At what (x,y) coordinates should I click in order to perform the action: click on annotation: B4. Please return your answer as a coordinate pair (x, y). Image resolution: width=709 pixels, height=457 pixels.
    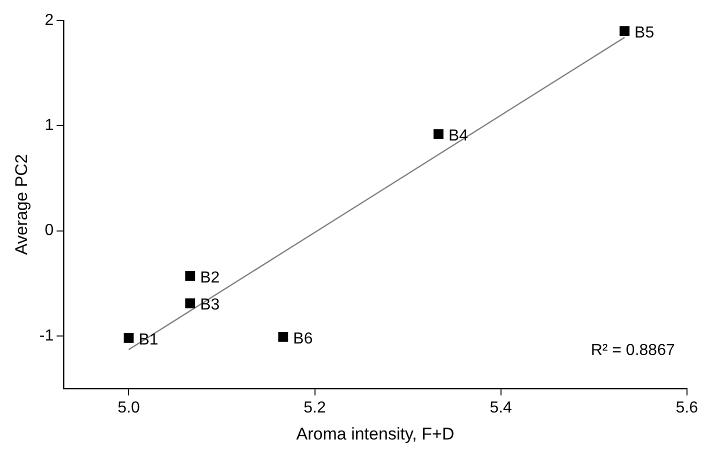
    Looking at the image, I should click on (458, 136).